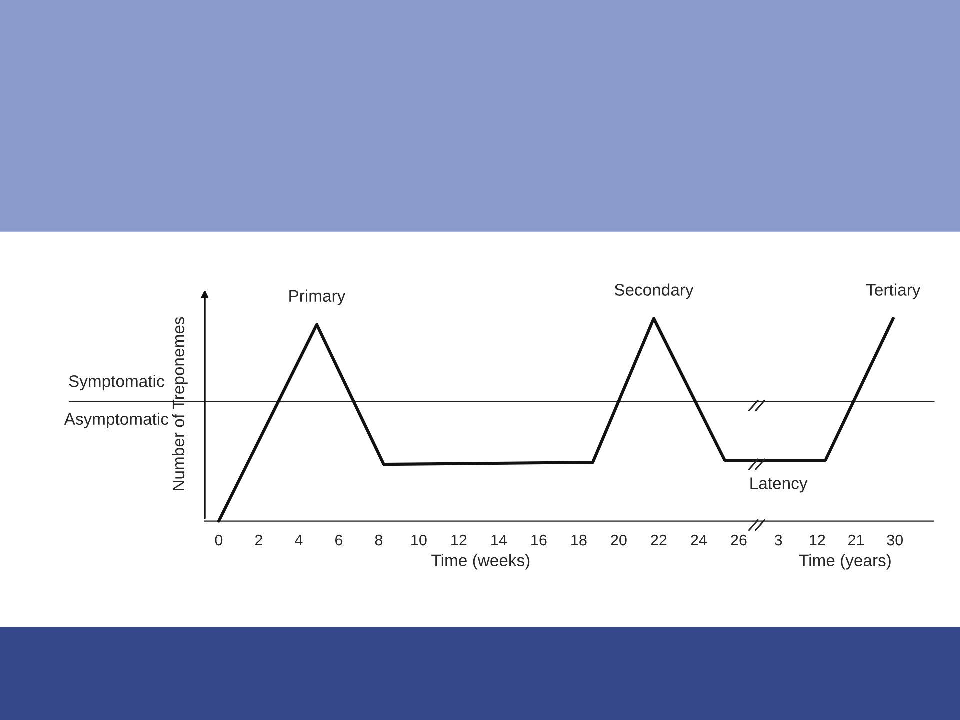  Describe the element at coordinates (659, 540) in the screenshot. I see `x-tick-label: 22` at that location.